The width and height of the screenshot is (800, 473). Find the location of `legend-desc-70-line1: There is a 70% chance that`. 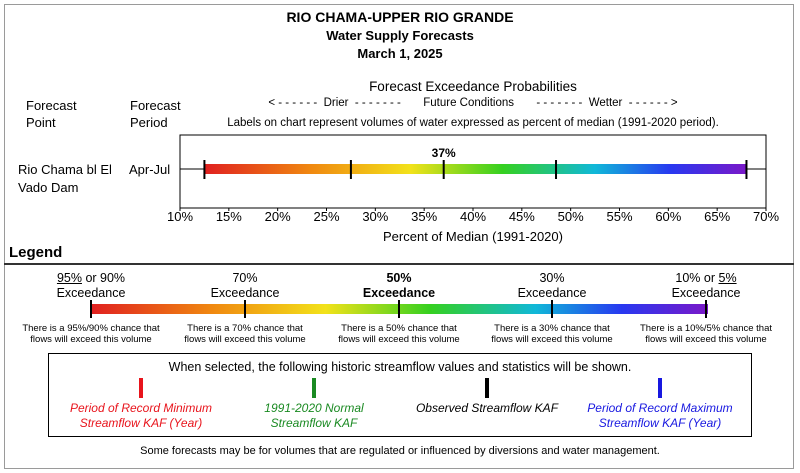

legend-desc-70-line1: There is a 70% chance that is located at coordinates (245, 328).